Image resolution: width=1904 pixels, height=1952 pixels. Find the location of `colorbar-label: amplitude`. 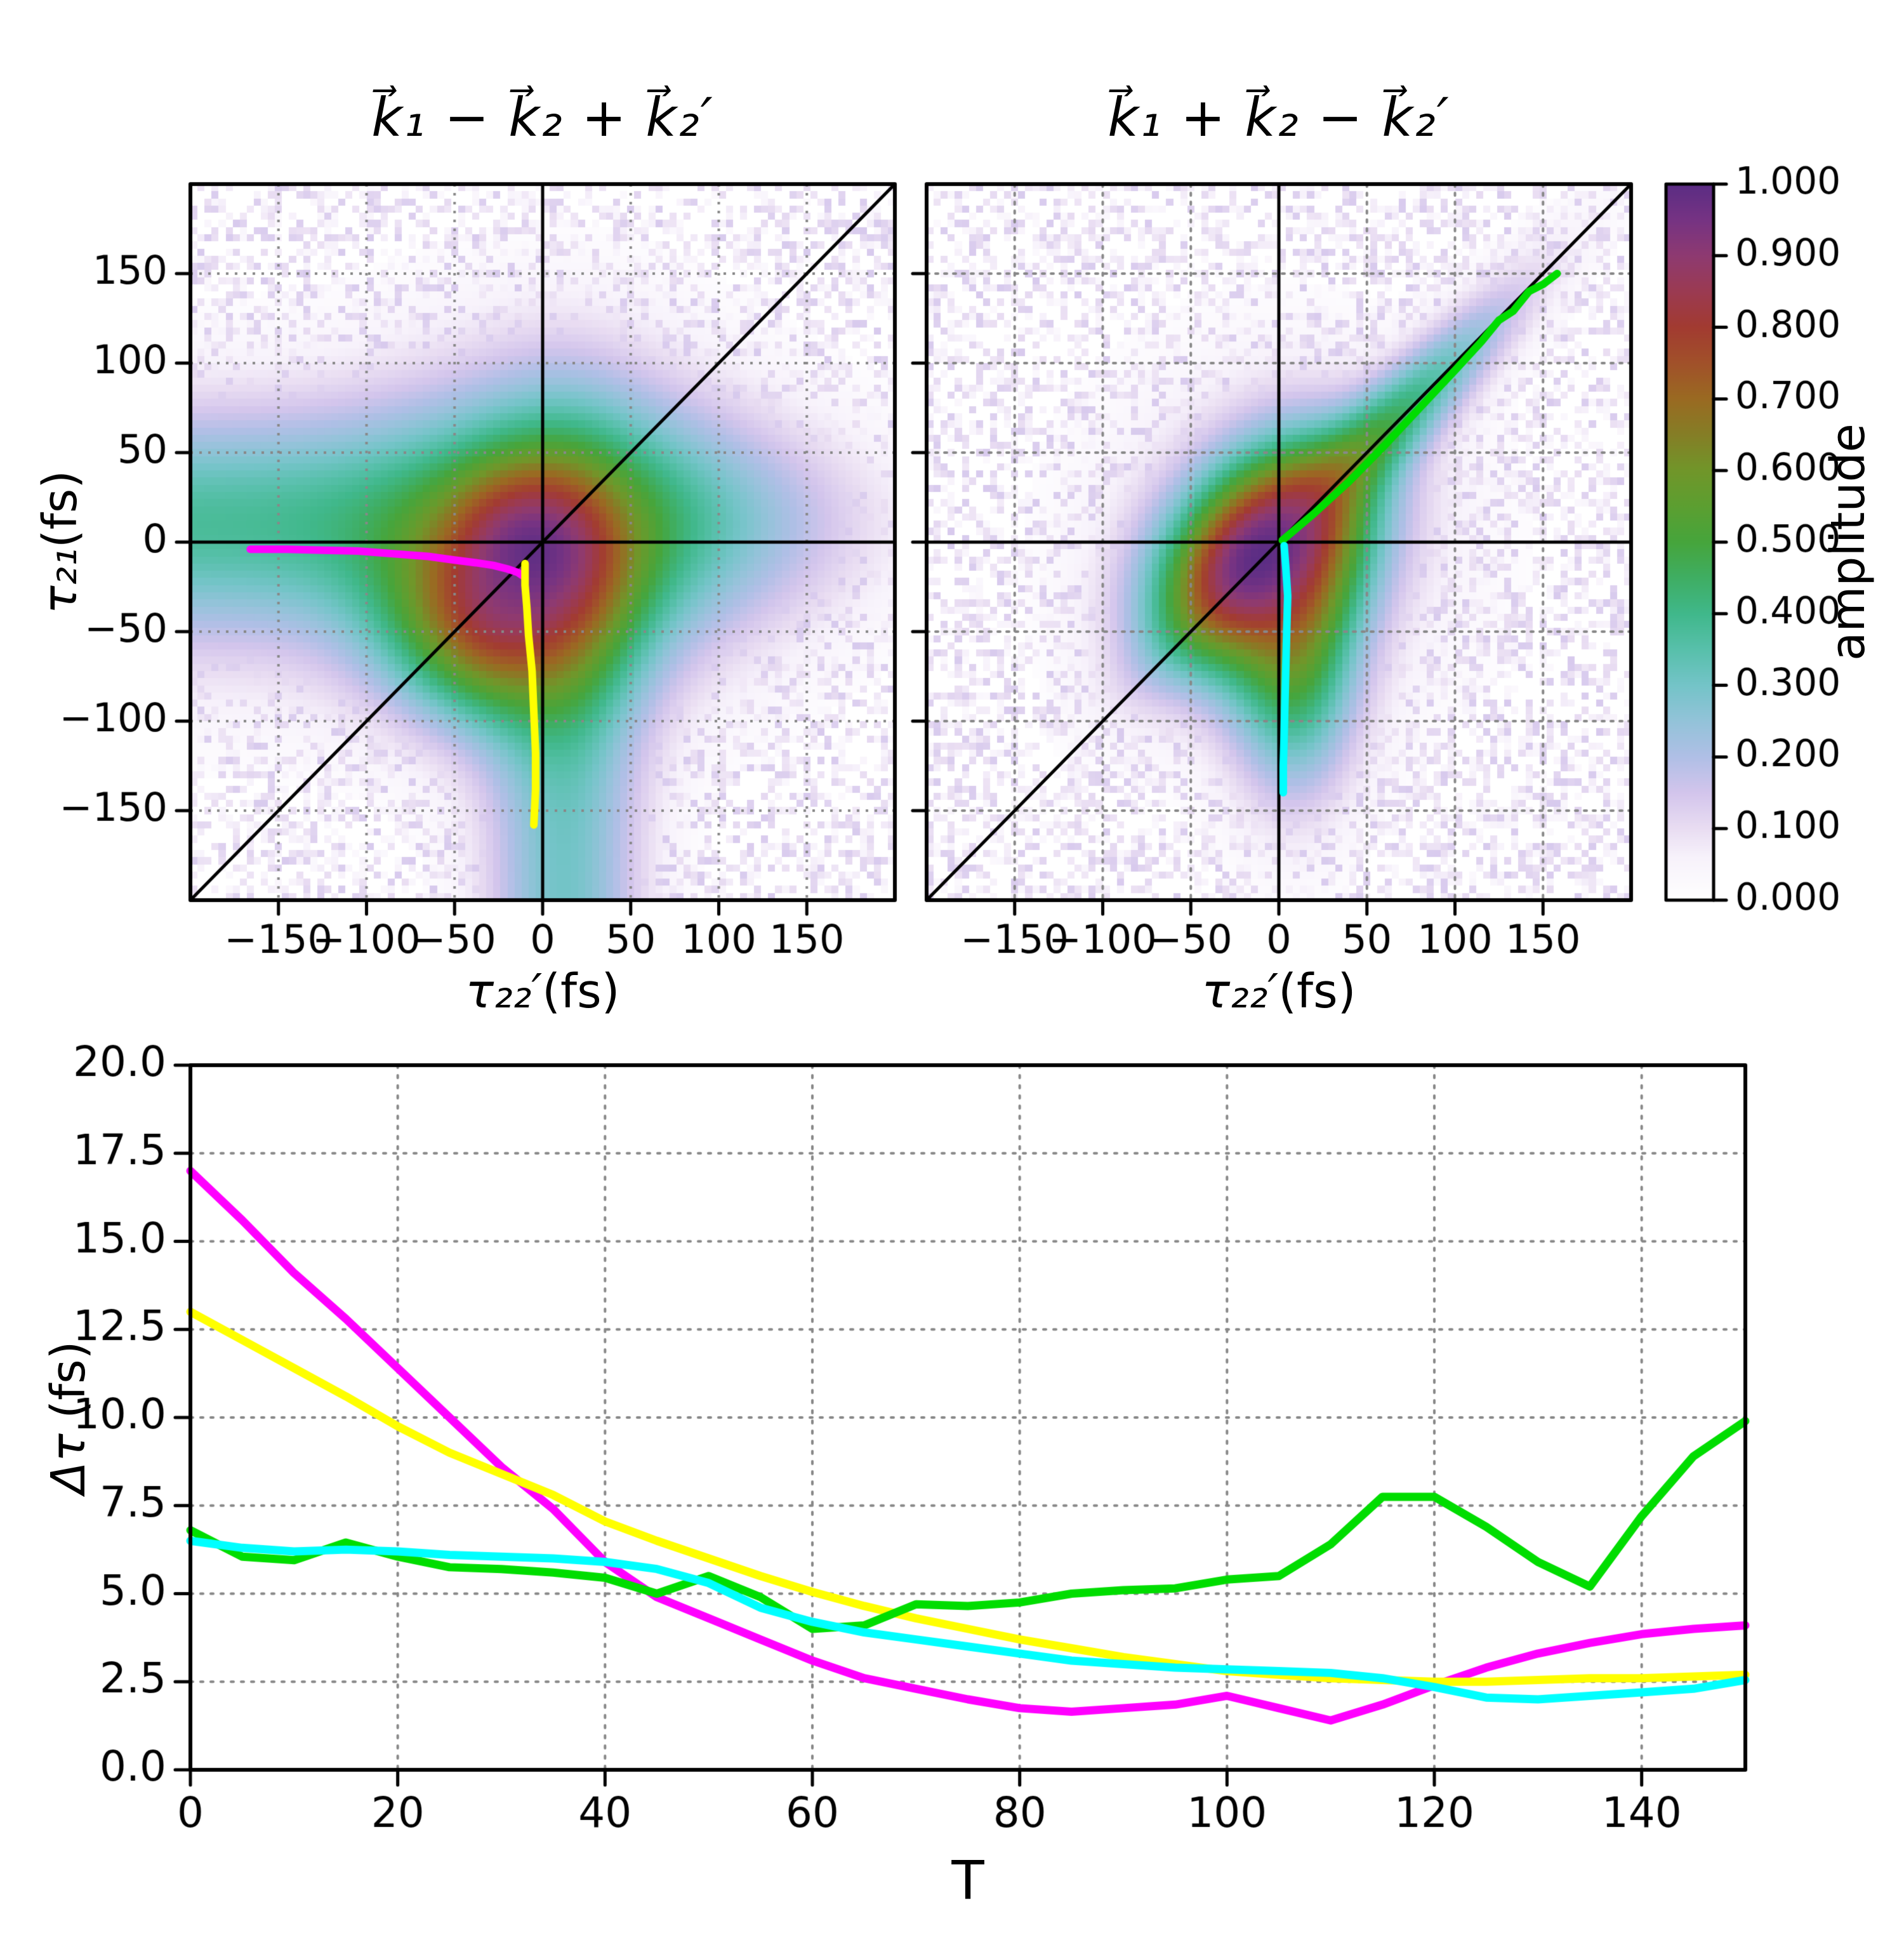

colorbar-label: amplitude is located at coordinates (1848, 542).